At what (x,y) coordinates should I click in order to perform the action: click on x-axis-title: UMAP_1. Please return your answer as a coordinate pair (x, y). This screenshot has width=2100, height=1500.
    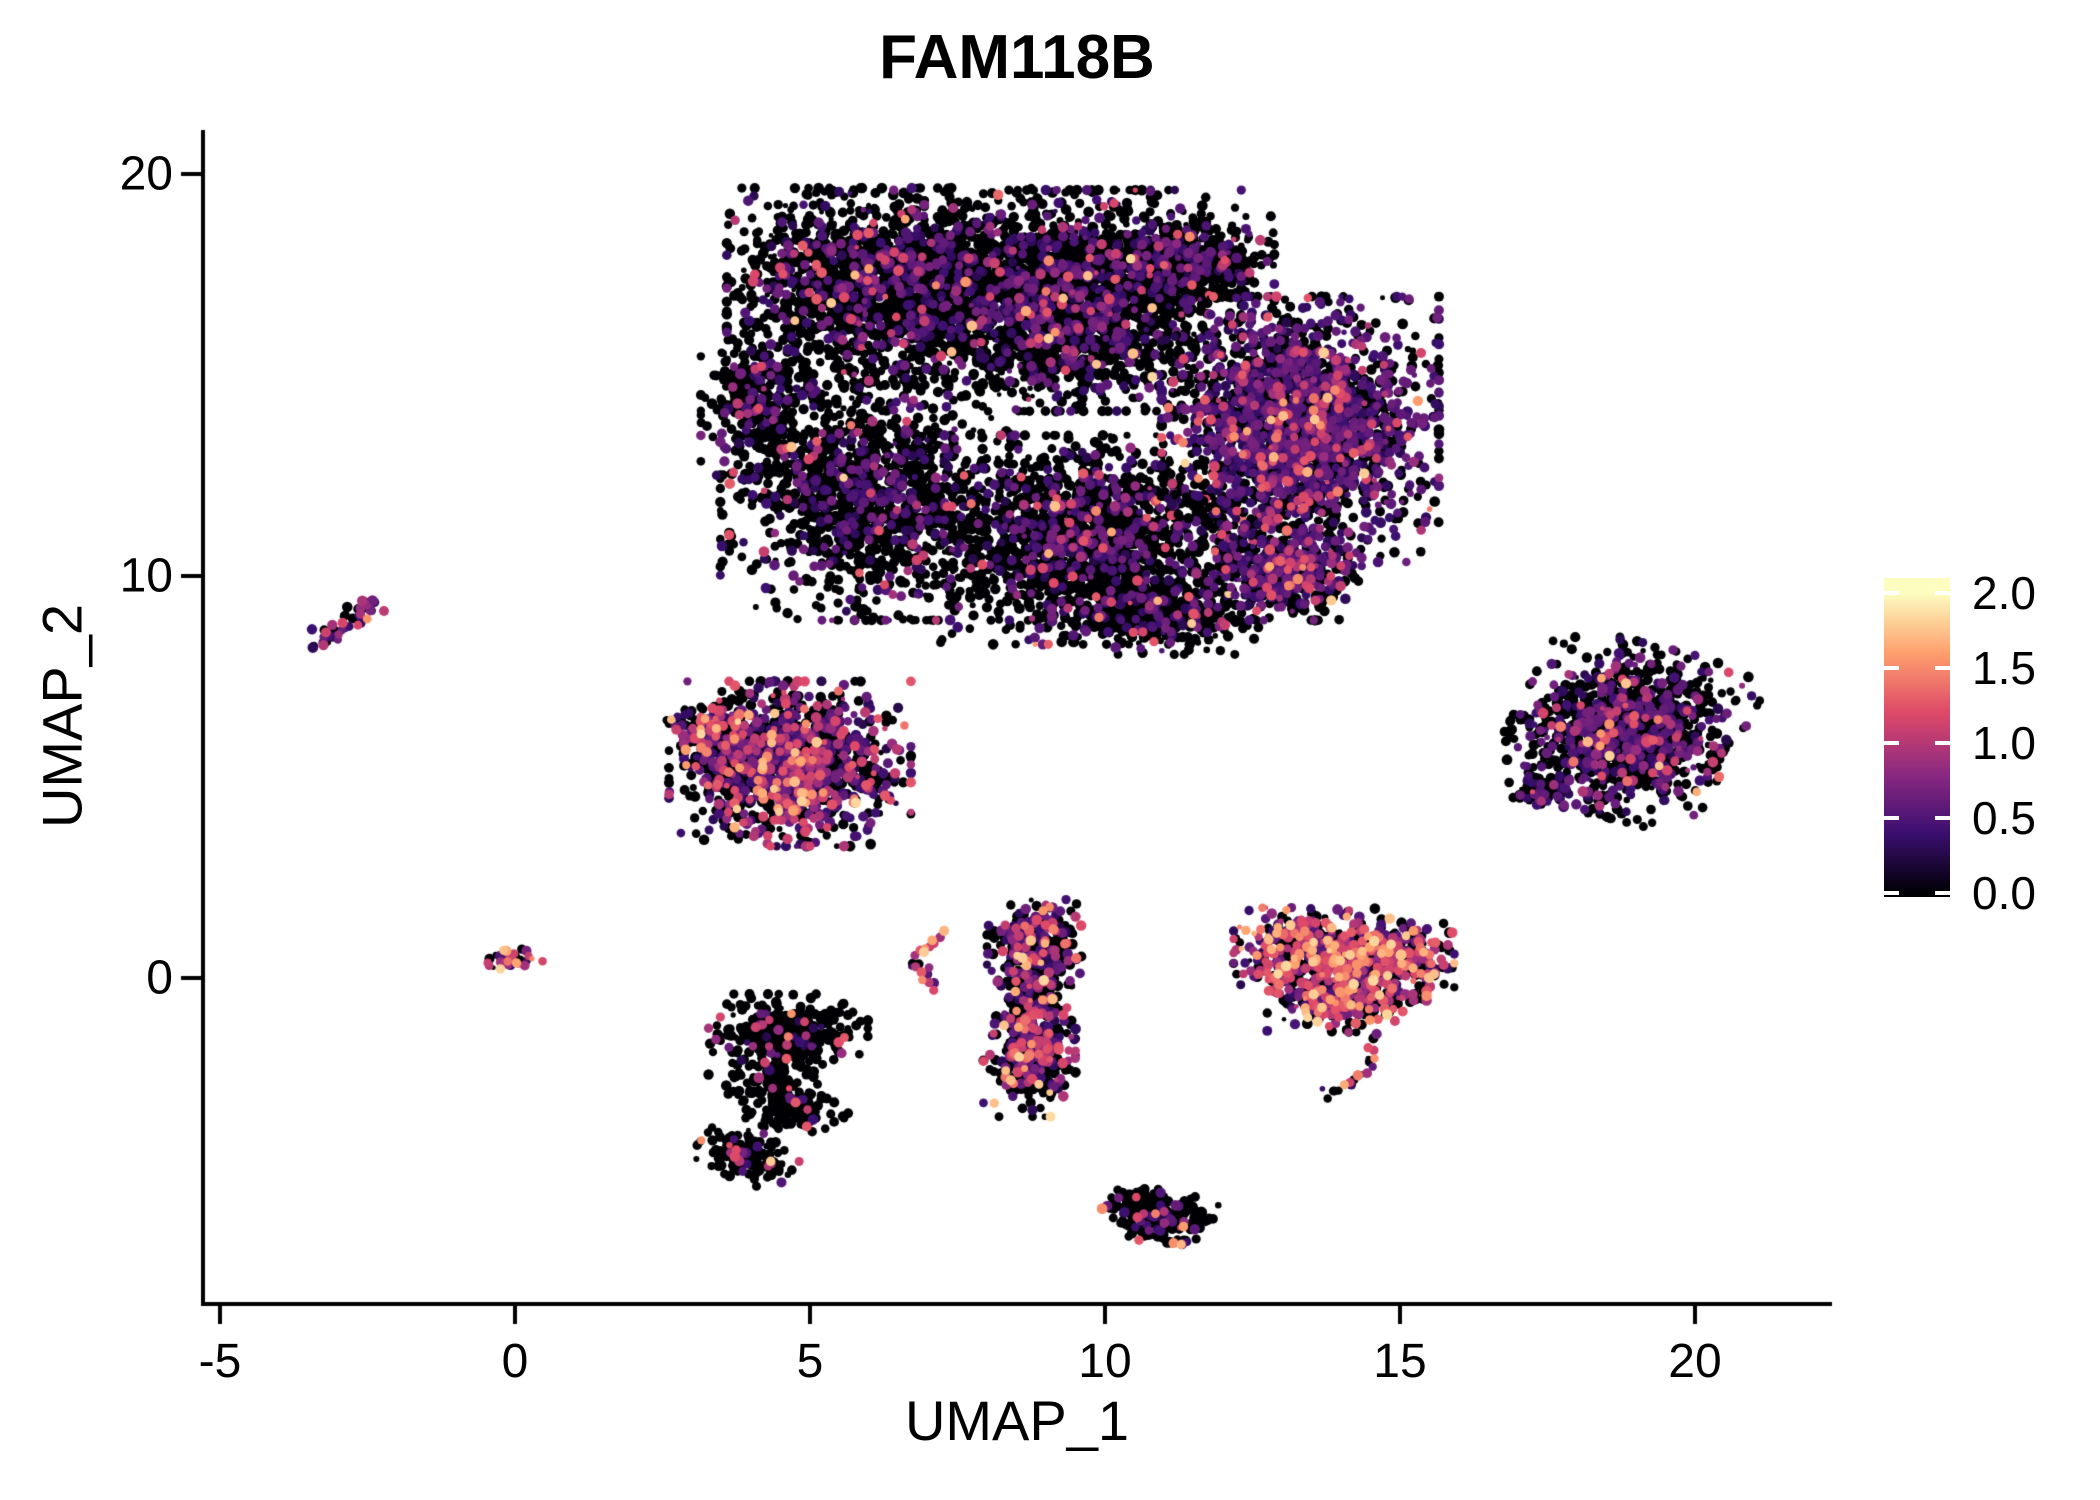
    Looking at the image, I should click on (1017, 1420).